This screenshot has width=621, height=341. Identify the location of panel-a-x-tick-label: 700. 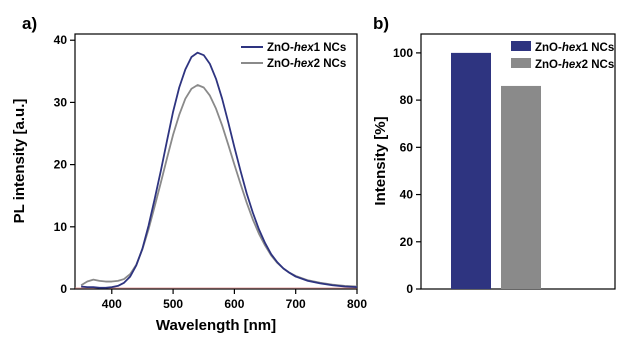
(296, 304).